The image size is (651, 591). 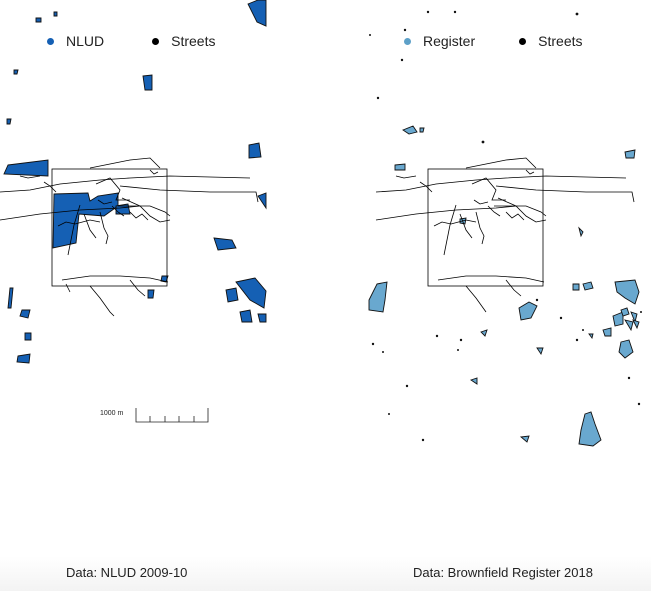 What do you see at coordinates (148, 41) in the screenshot?
I see `left-legend: NLUD Streets` at bounding box center [148, 41].